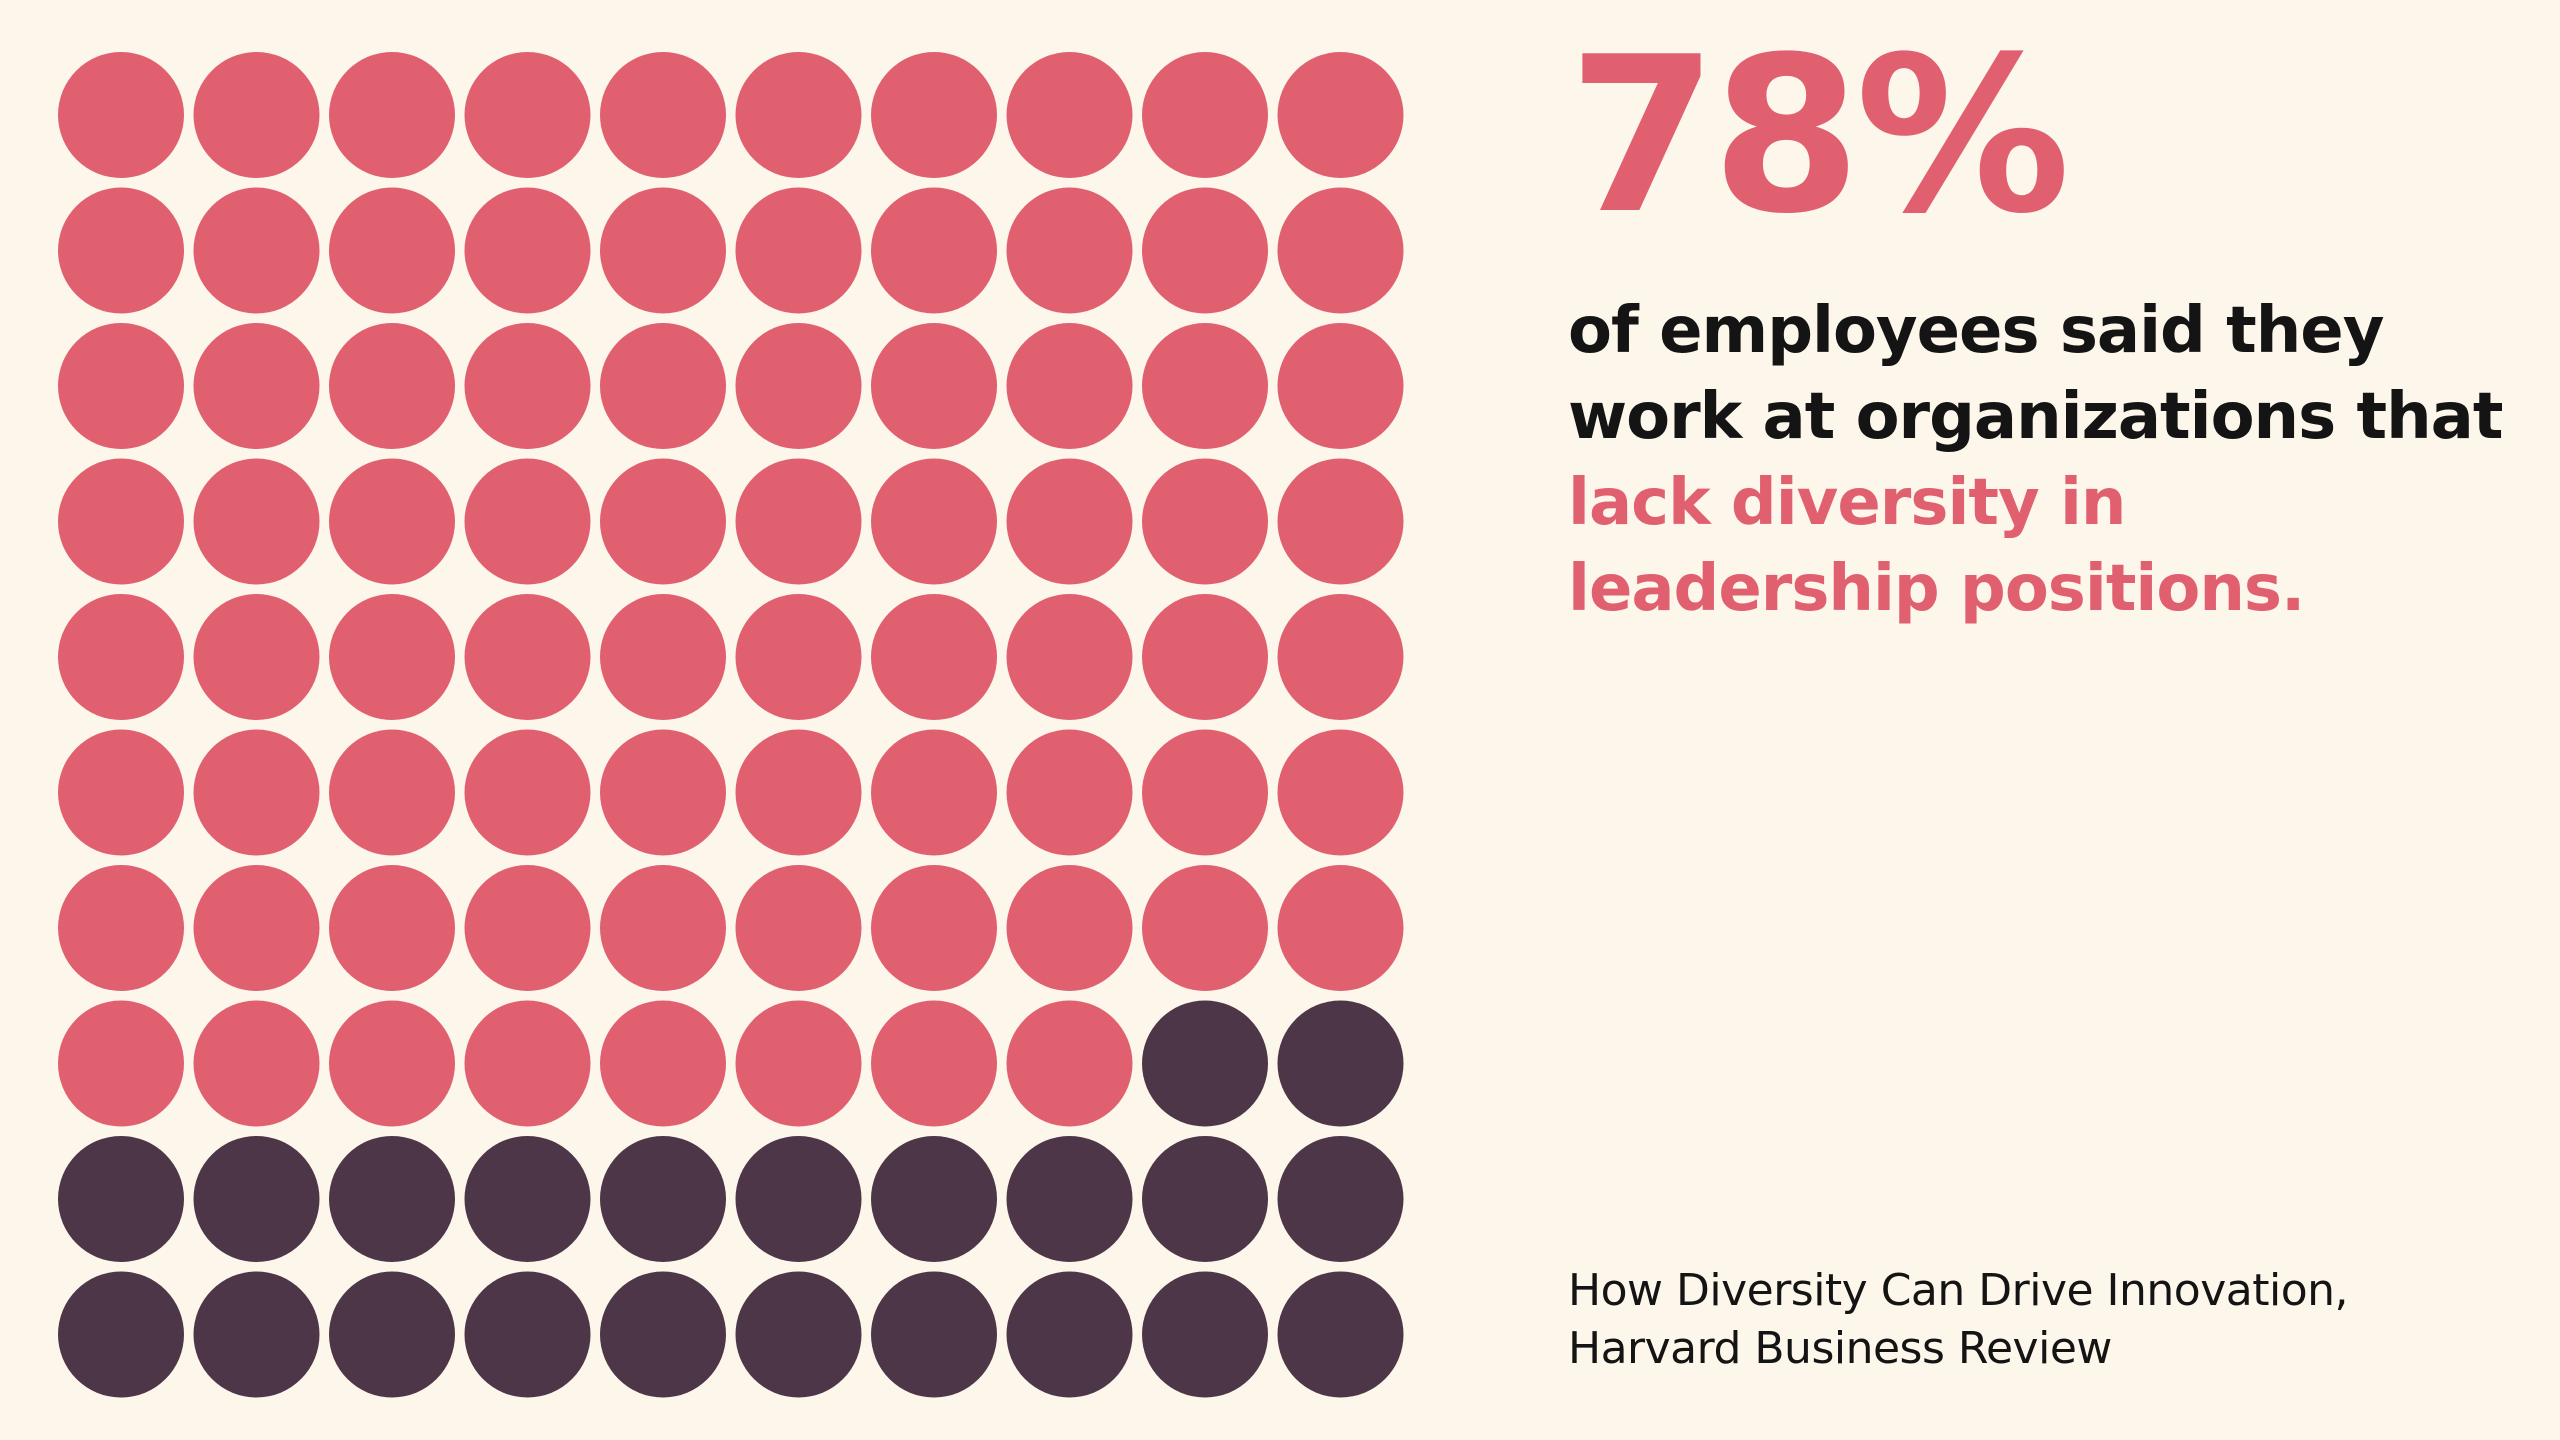 The height and width of the screenshot is (1440, 2560). Describe the element at coordinates (1958, 1290) in the screenshot. I see `source-title: How Diversity Can Drive Innovation,` at that location.